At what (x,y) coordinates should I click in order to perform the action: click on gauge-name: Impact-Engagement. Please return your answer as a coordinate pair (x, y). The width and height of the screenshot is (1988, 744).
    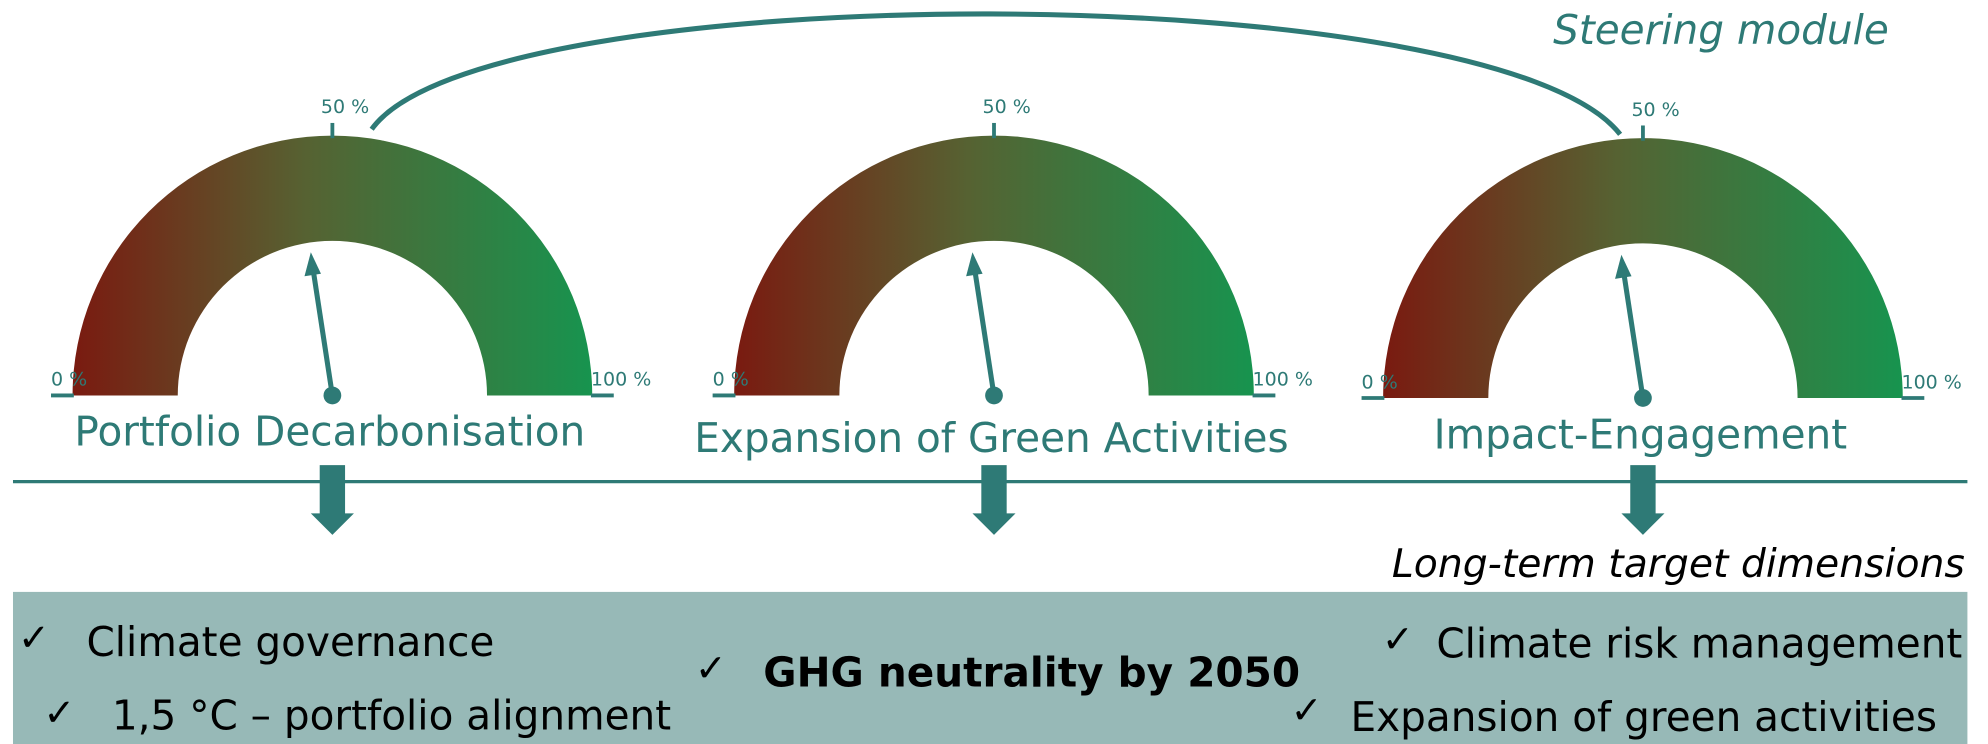
    Looking at the image, I should click on (1641, 434).